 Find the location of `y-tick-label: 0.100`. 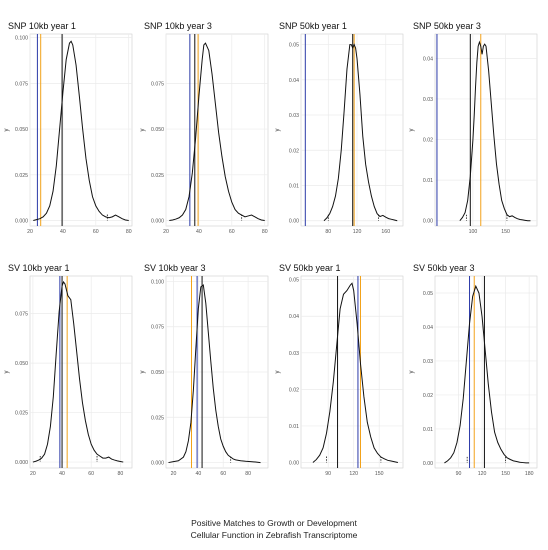

y-tick-label: 0.100 is located at coordinates (157, 282).